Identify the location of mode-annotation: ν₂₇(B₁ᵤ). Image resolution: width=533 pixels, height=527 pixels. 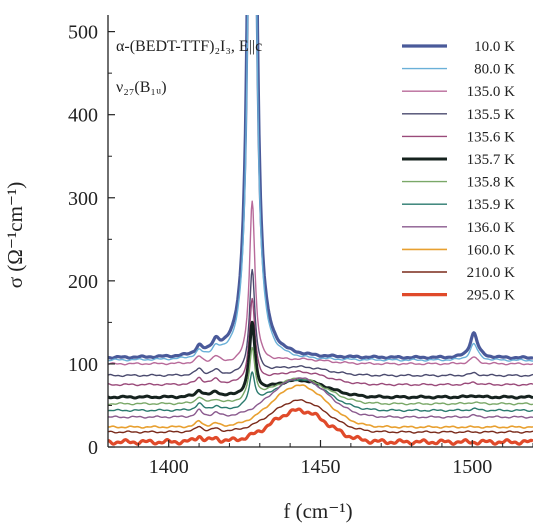
(141, 87).